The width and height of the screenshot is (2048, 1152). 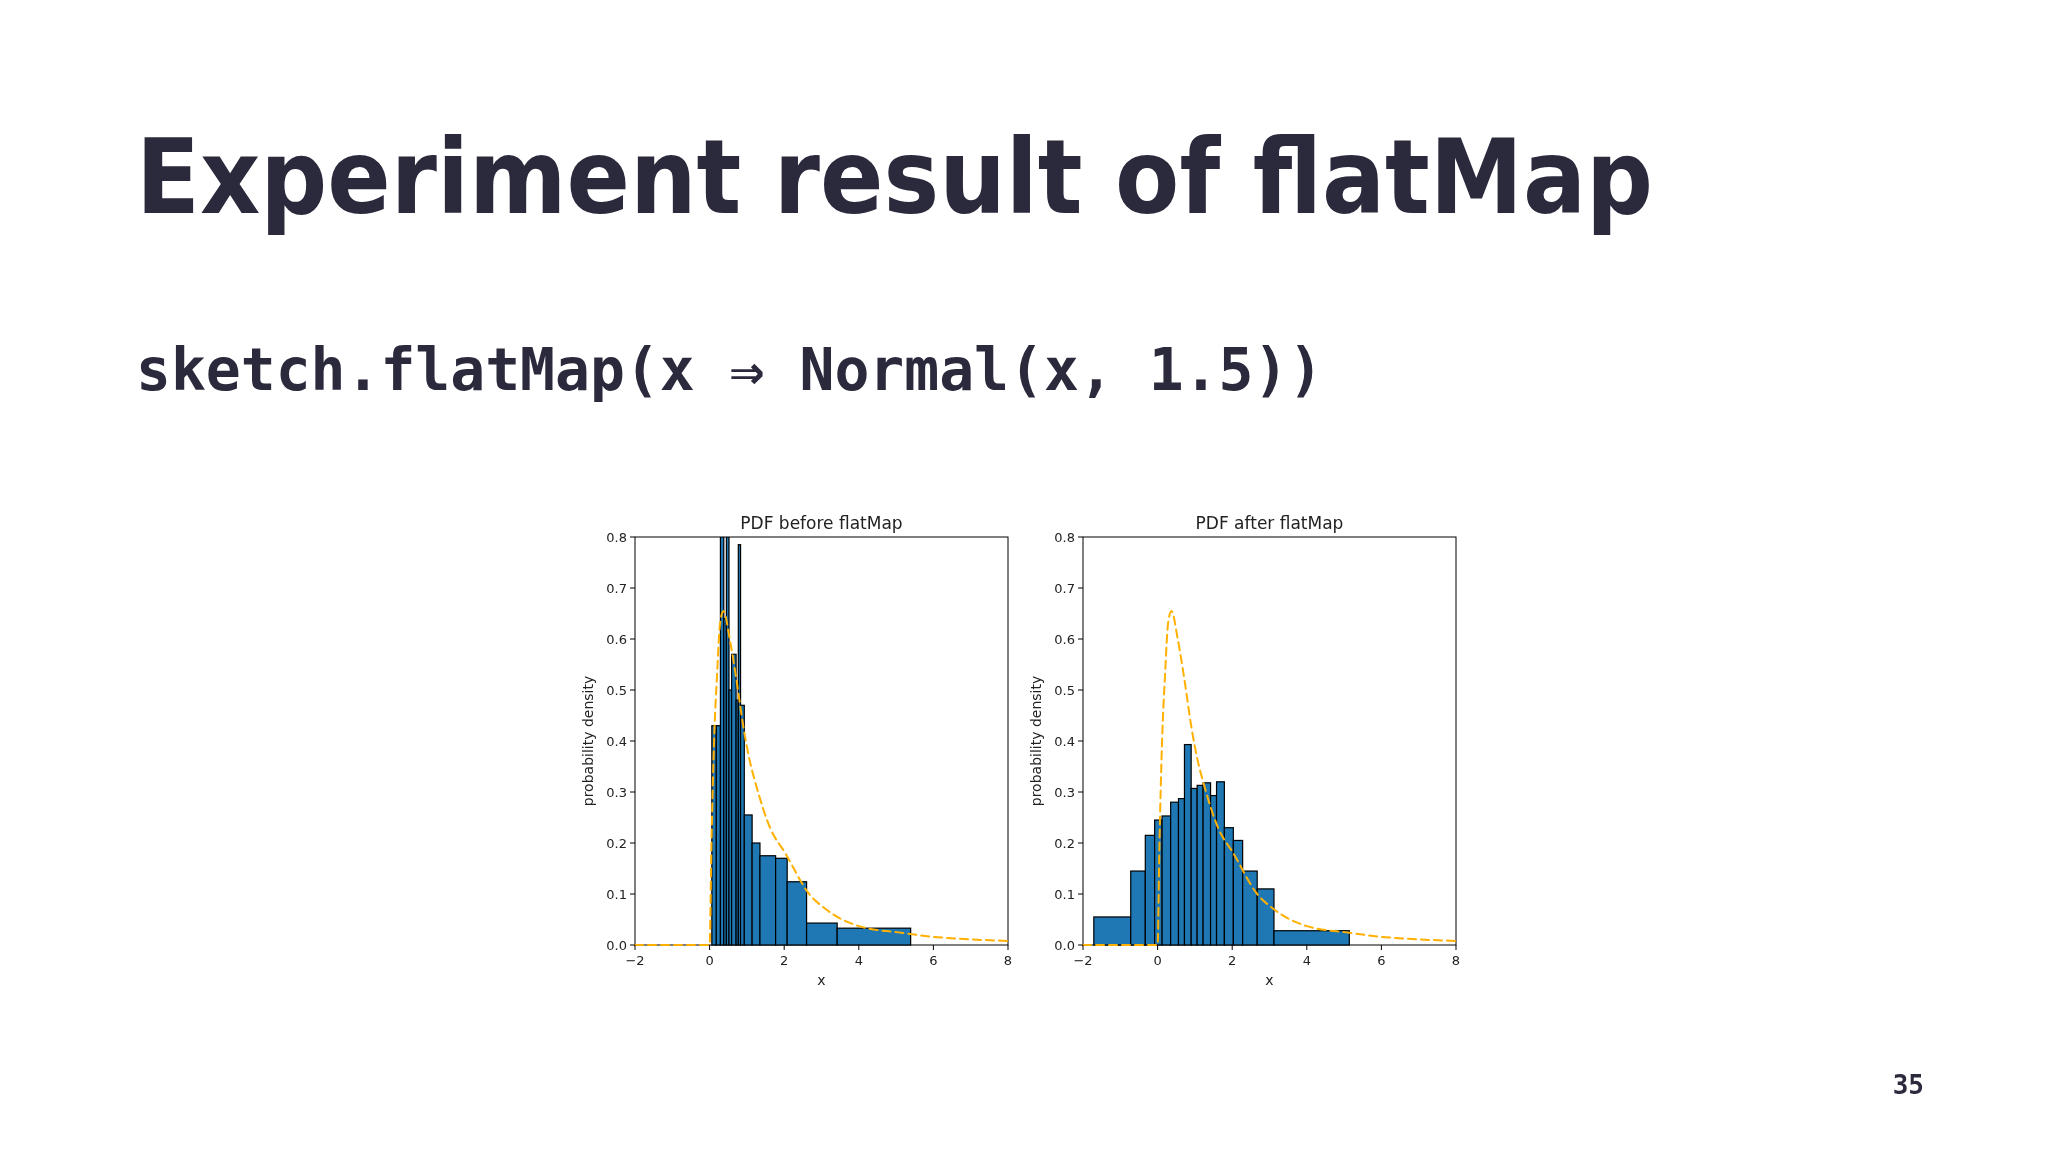 I want to click on chart-title: PDF before flatMap, so click(x=821, y=523).